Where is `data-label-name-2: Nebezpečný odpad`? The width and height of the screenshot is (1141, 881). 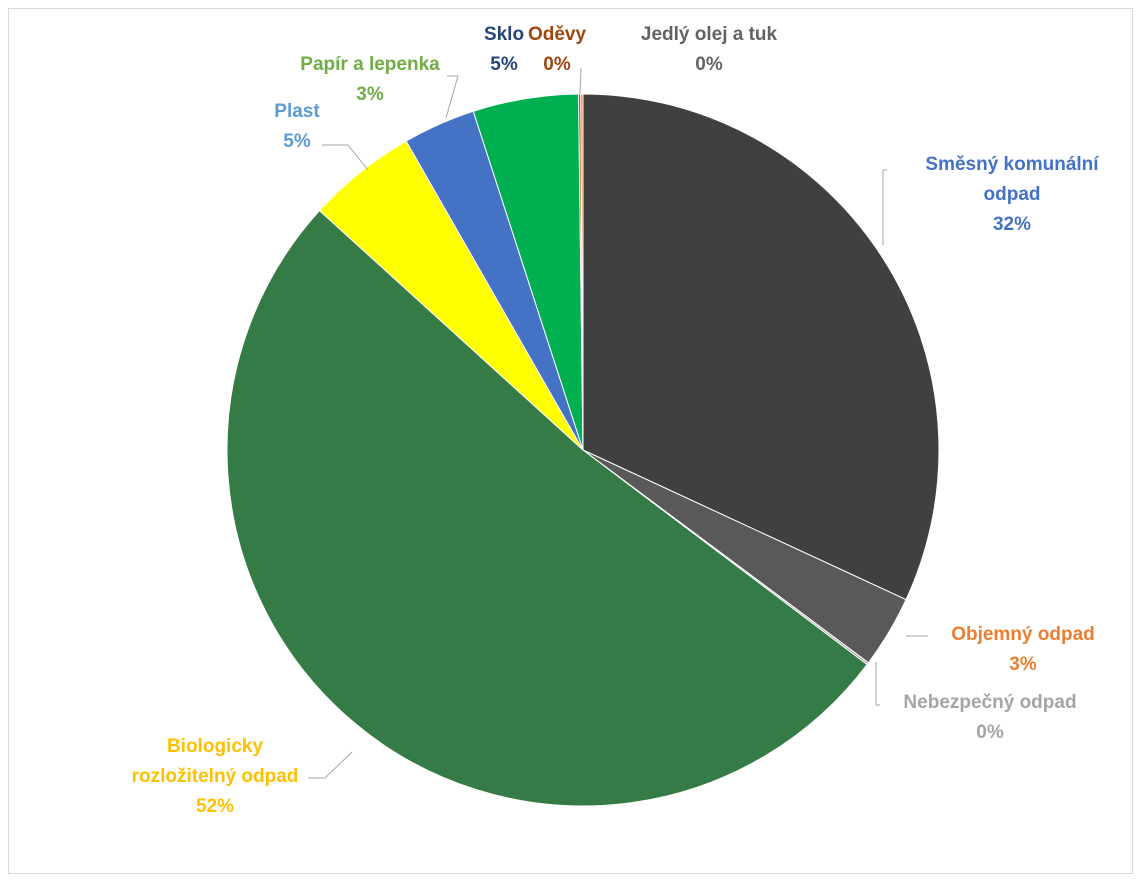
data-label-name-2: Nebezpečný odpad is located at coordinates (989, 702).